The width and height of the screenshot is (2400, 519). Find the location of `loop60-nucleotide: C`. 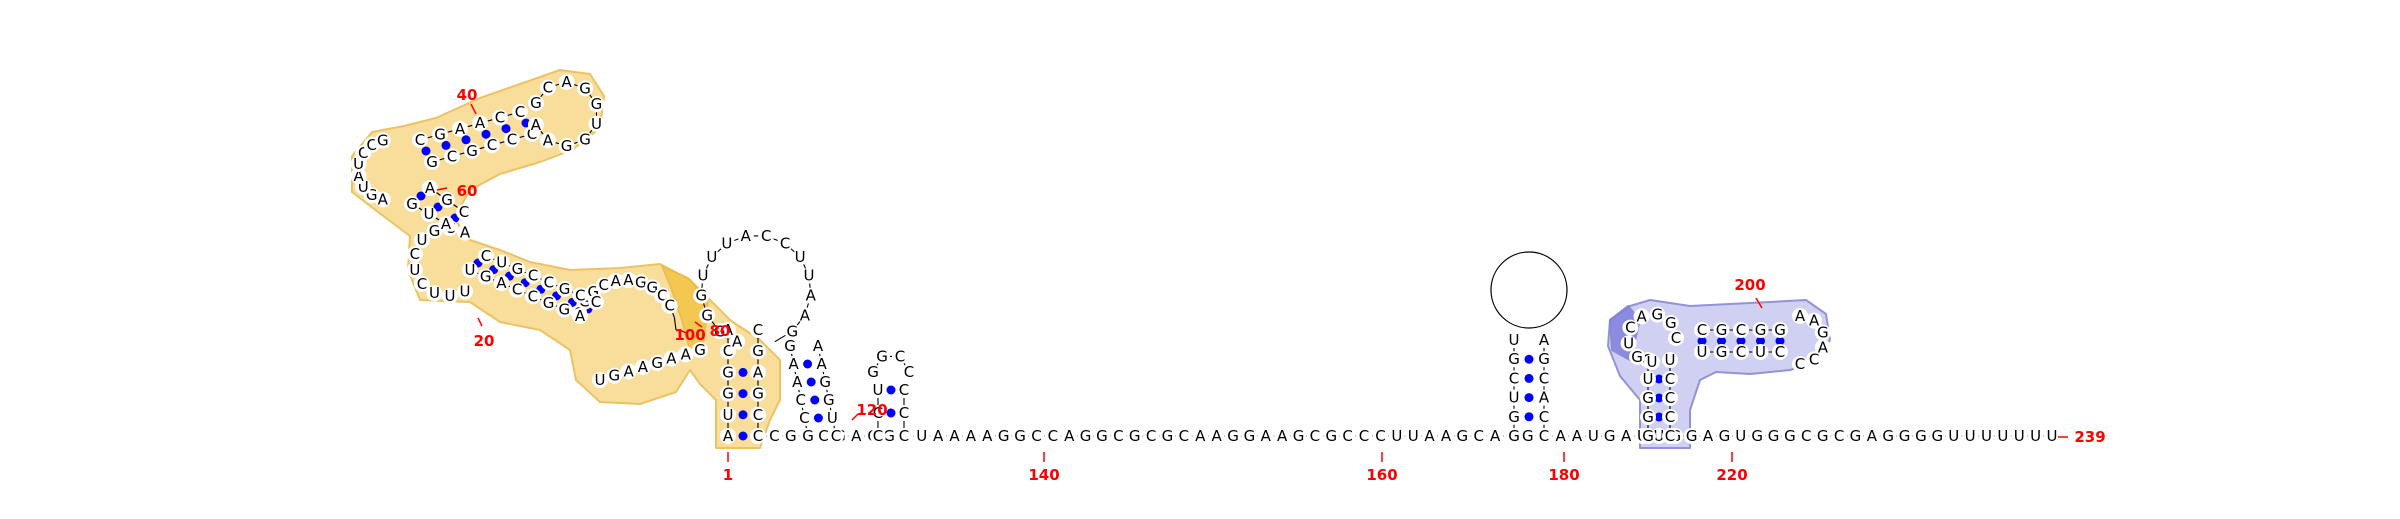

loop60-nucleotide: C is located at coordinates (371, 145).